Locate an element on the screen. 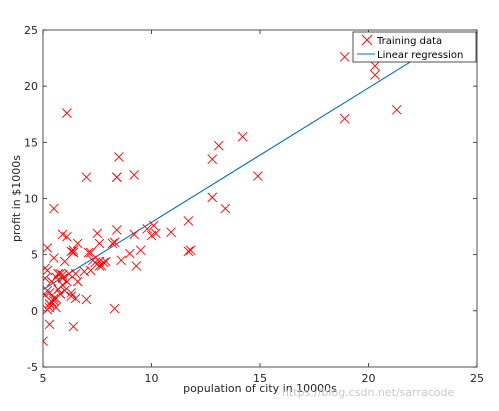 The image size is (499, 411). legend-label-training: Training data is located at coordinates (409, 41).